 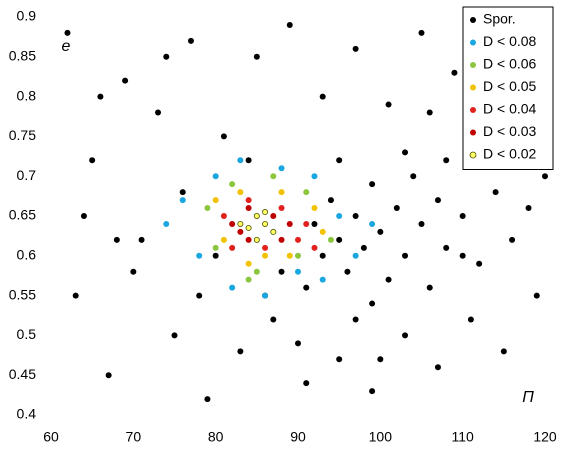 What do you see at coordinates (22, 294) in the screenshot?
I see `y-tick-label: 0.55` at bounding box center [22, 294].